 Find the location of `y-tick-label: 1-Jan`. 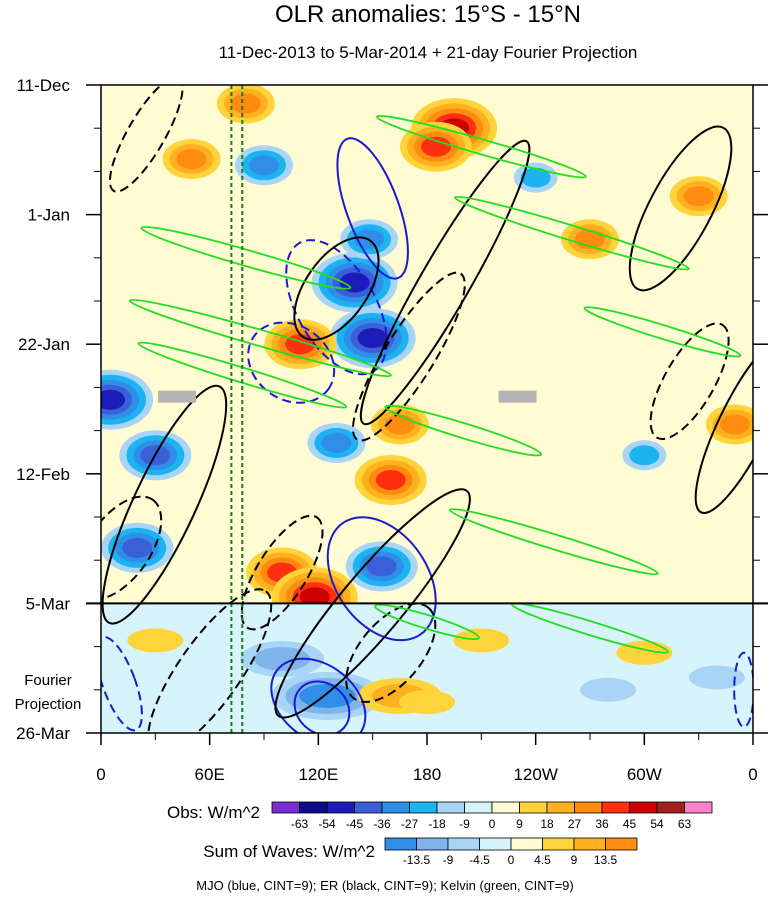

y-tick-label: 1-Jan is located at coordinates (48, 215).